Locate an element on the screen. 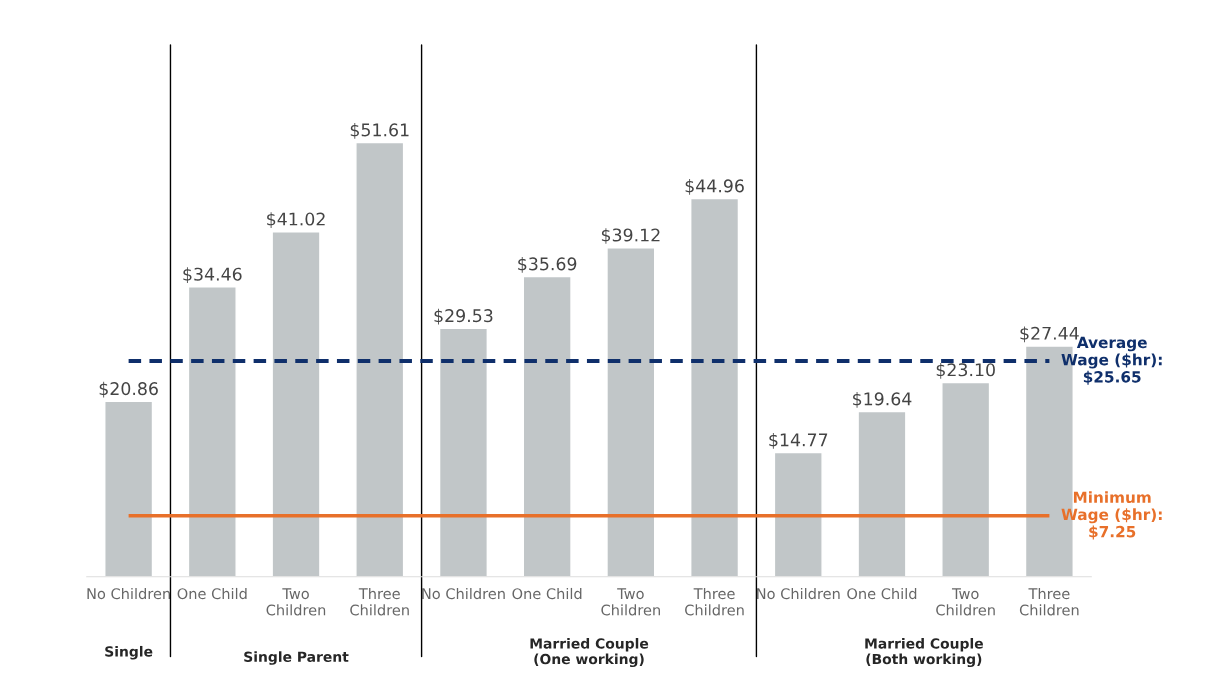  data-label: $19.64 is located at coordinates (882, 400).